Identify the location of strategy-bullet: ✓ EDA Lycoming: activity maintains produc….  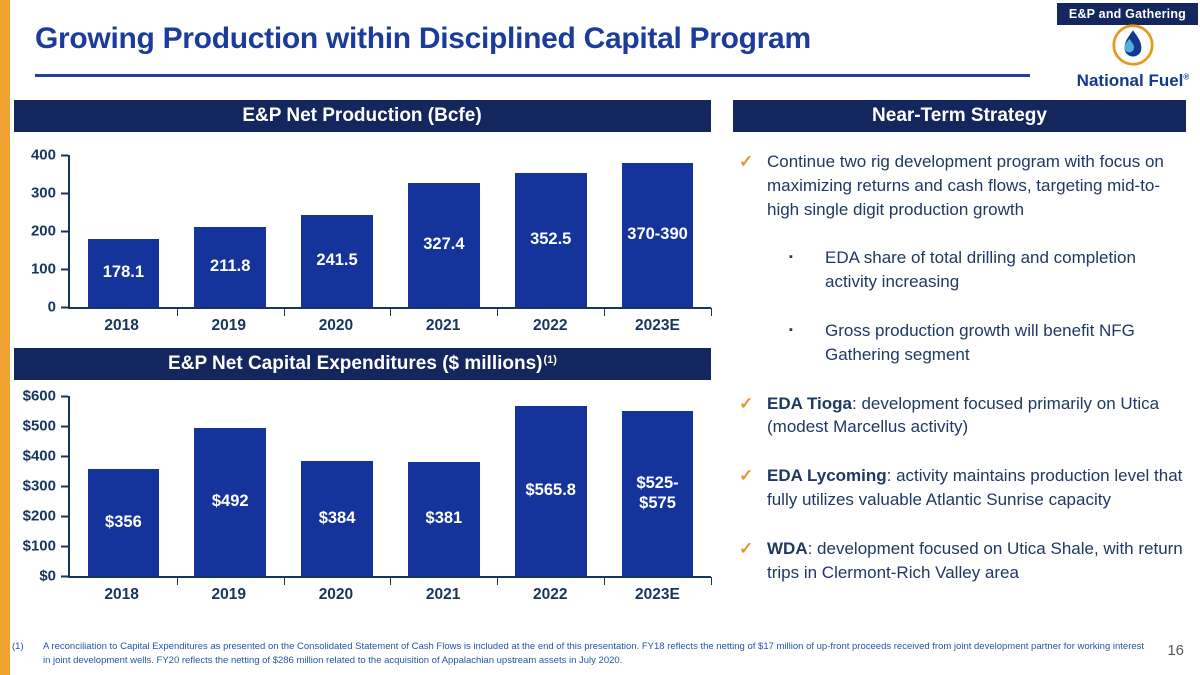
(959, 488).